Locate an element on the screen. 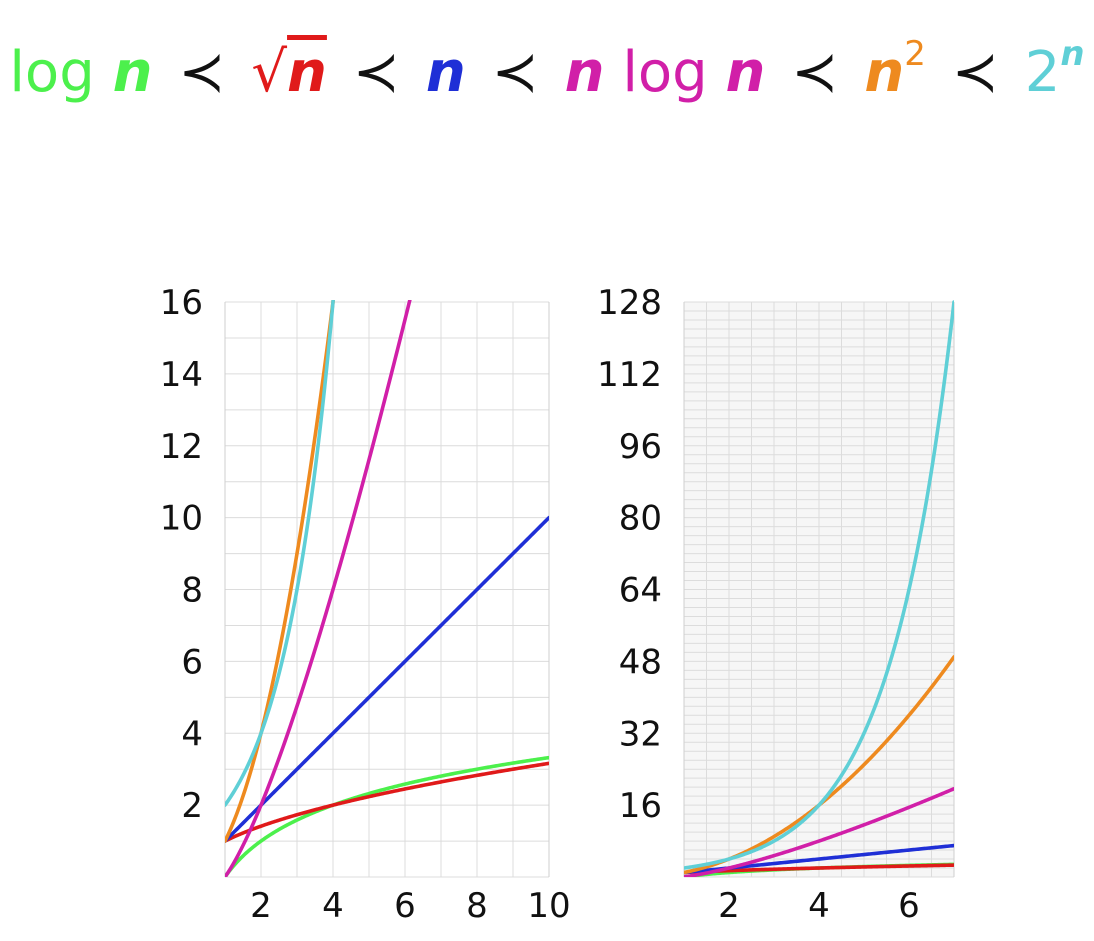  term-log-n: log n is located at coordinates (80, 72).